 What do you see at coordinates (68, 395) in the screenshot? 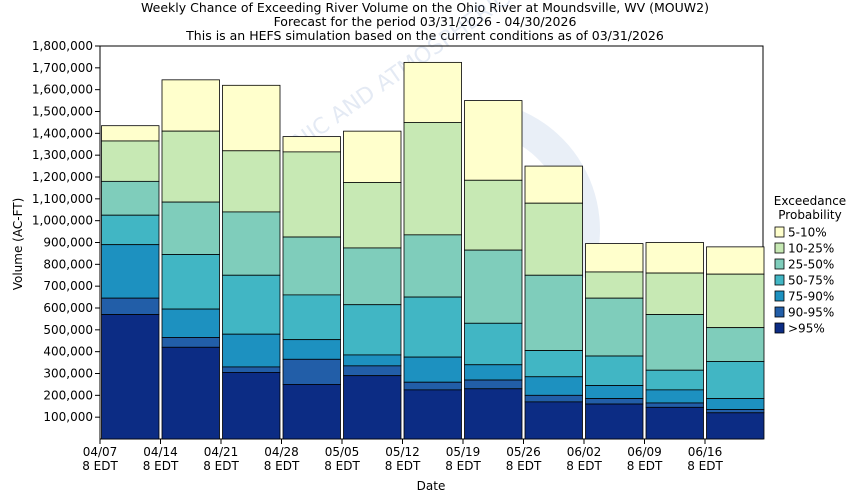
I see `y-tick-label: 200,000` at bounding box center [68, 395].